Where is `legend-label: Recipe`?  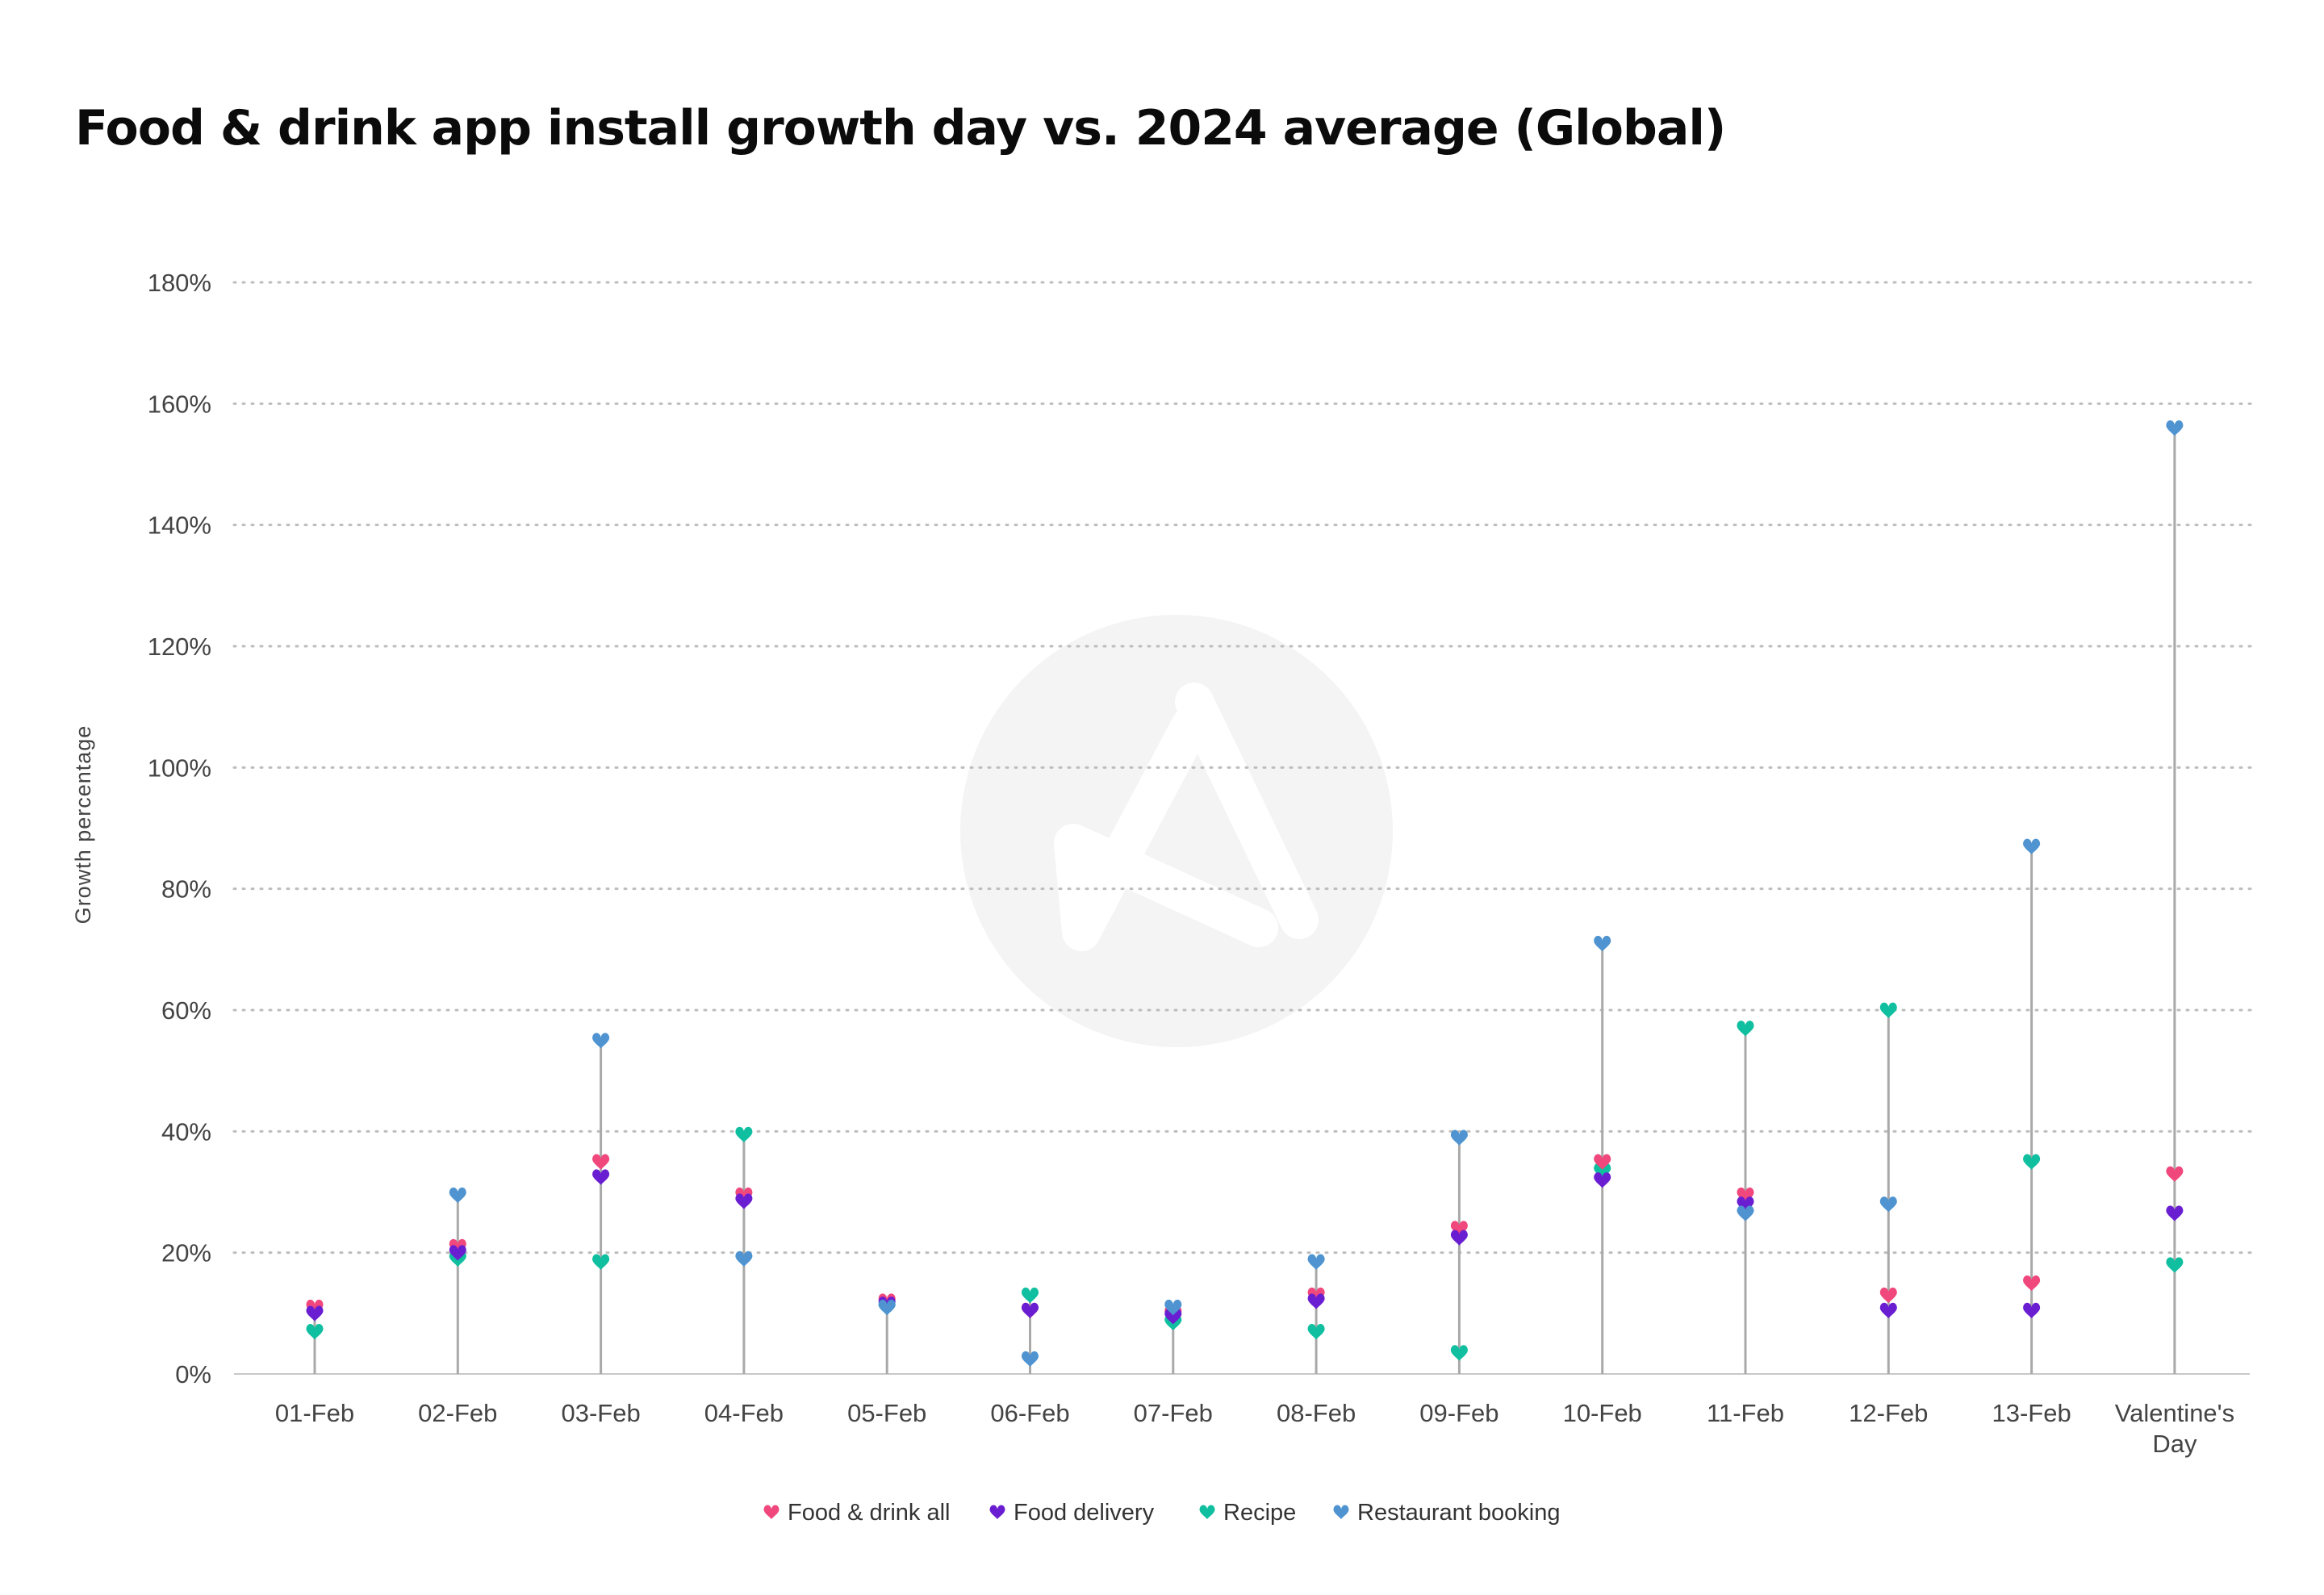 legend-label: Recipe is located at coordinates (1259, 1513).